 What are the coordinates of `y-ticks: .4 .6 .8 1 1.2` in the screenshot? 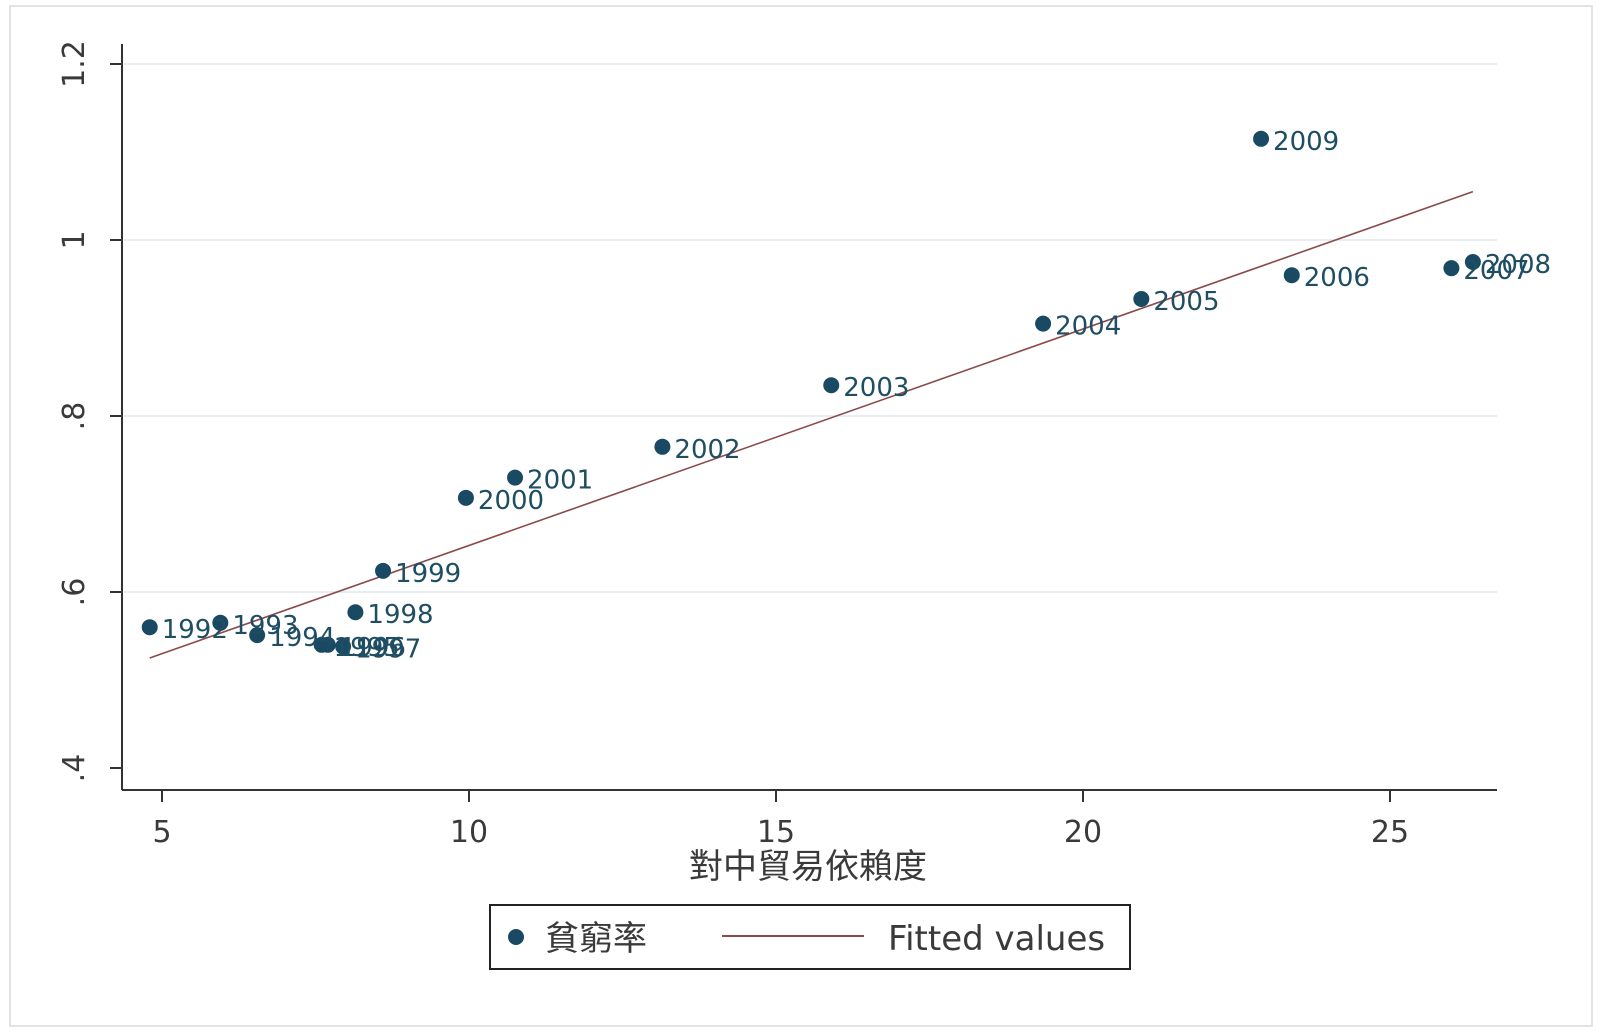 It's located at (89, 411).